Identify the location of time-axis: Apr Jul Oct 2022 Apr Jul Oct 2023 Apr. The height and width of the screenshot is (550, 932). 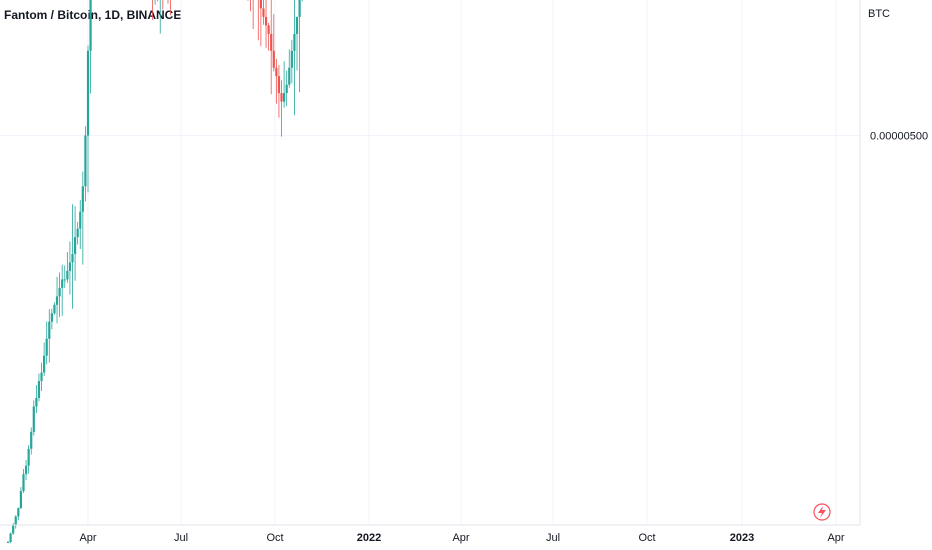
(430, 534).